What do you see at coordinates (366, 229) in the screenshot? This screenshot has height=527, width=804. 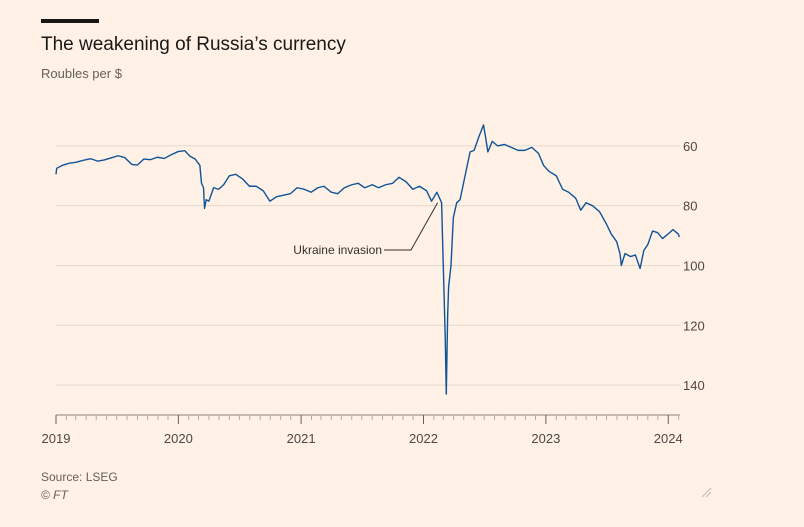 I see `annotation: Ukraine invasion` at bounding box center [366, 229].